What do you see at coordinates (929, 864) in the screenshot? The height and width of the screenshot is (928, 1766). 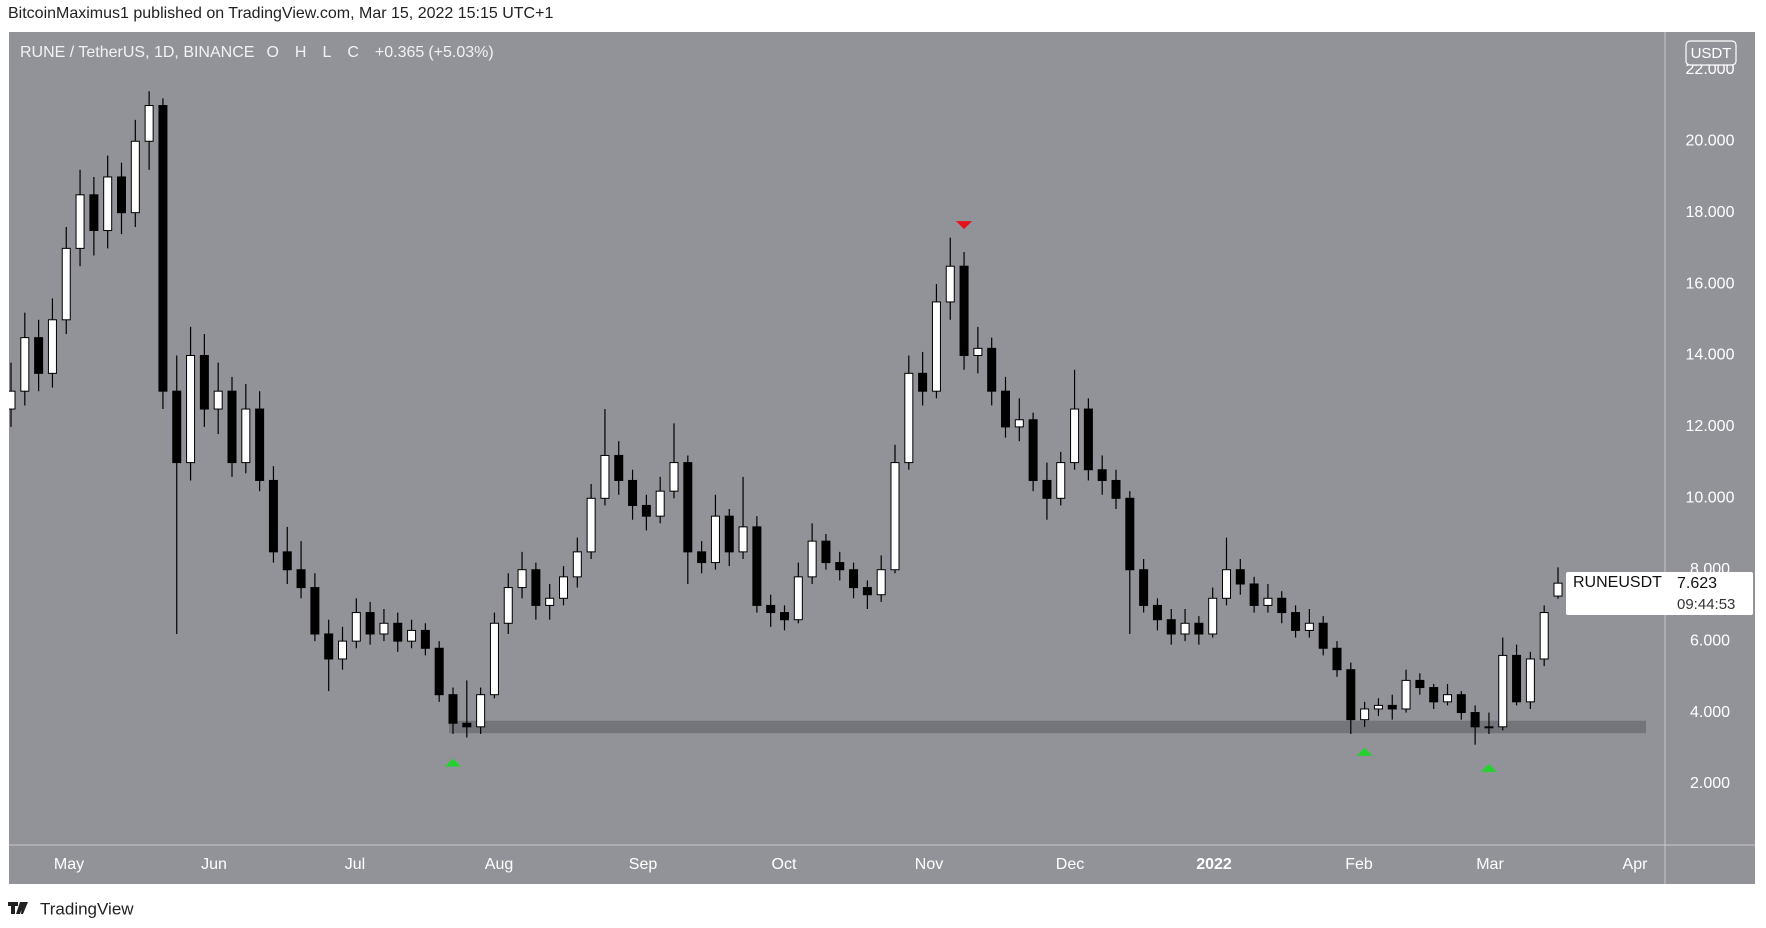 I see `x-tick-label: Nov` at bounding box center [929, 864].